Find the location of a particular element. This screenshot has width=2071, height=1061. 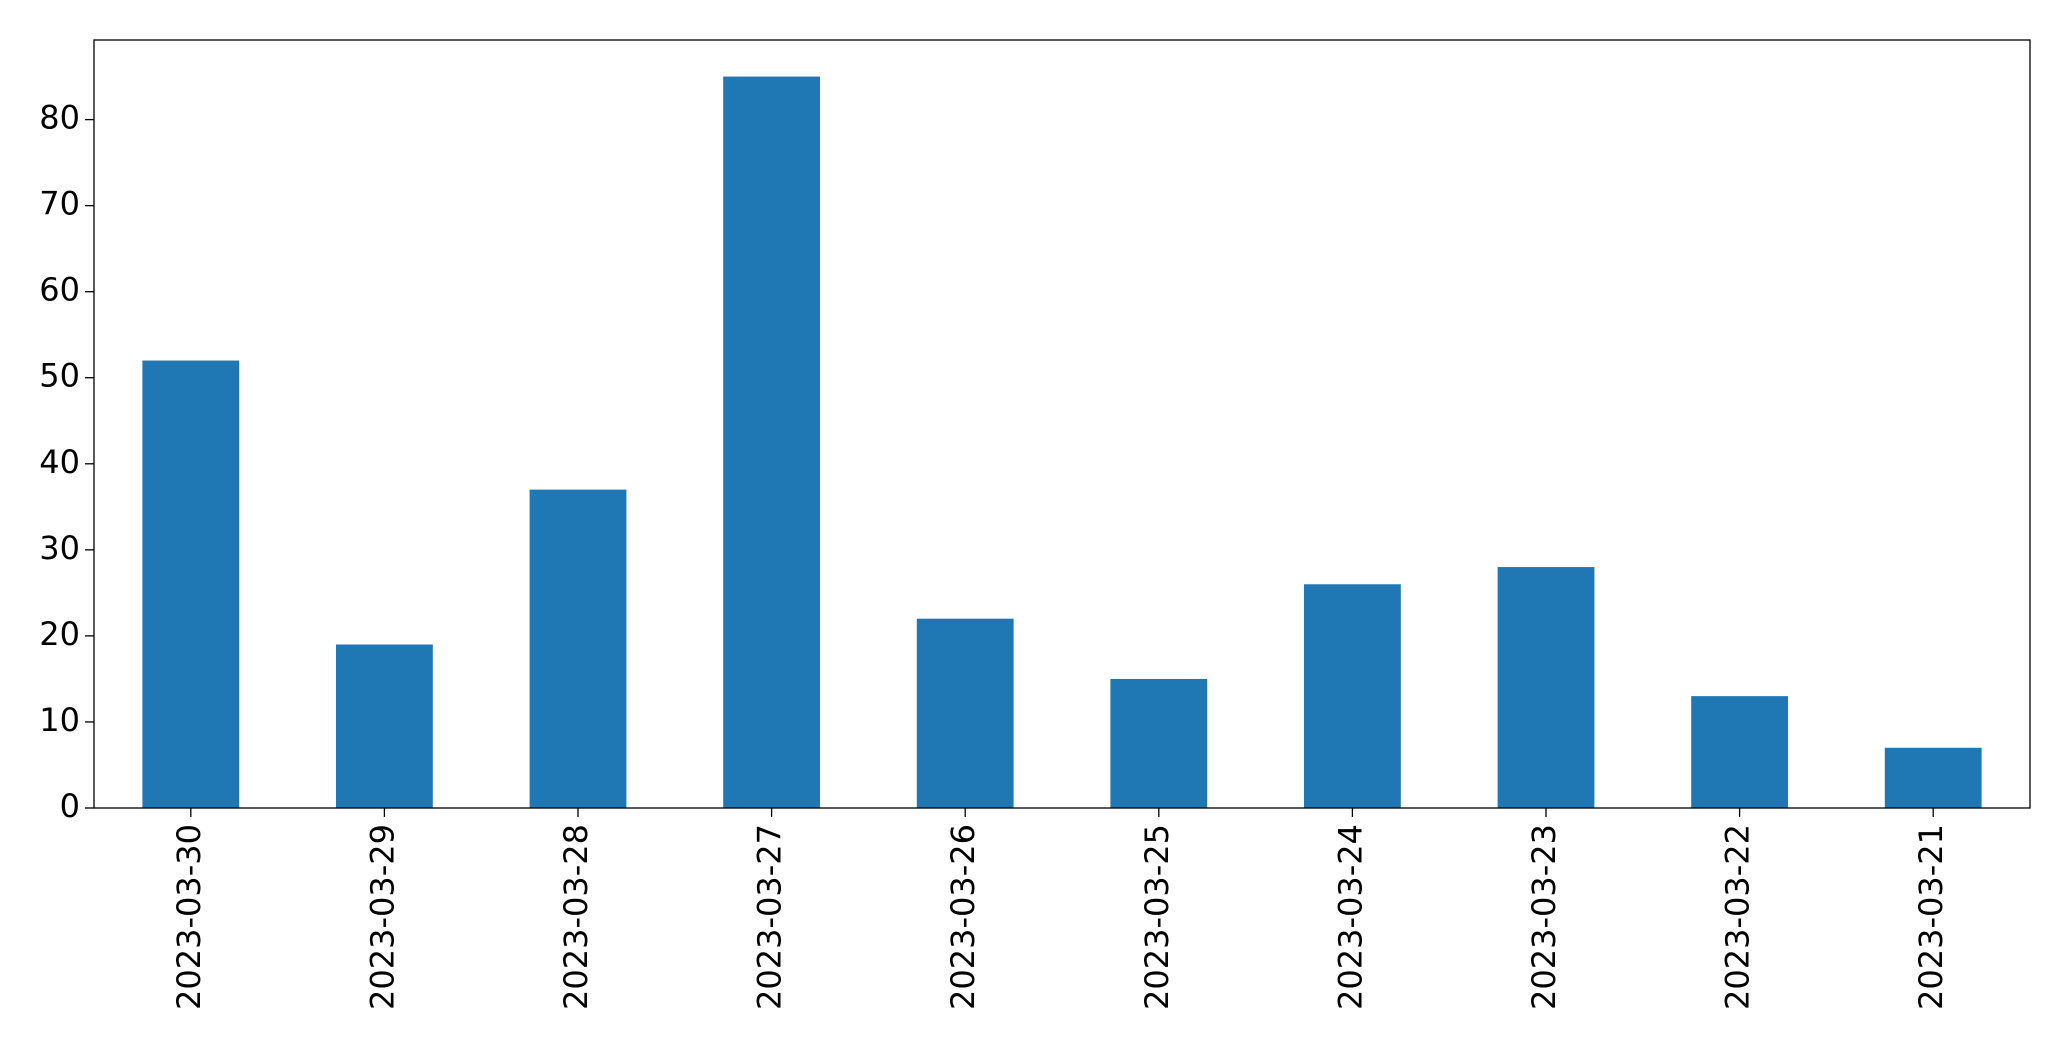

x-tick-label: 2023-03-29 is located at coordinates (382, 917).